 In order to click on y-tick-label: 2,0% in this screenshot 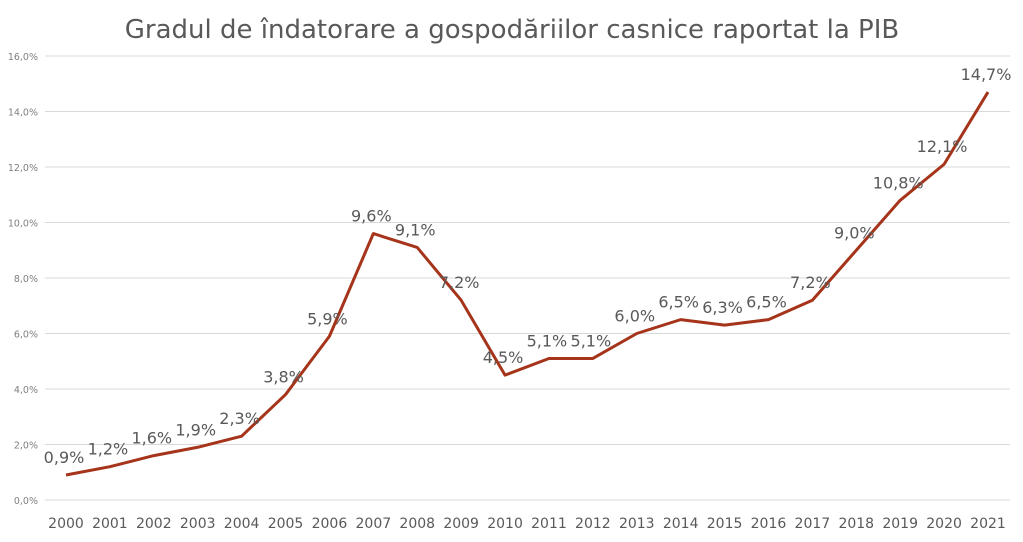, I will do `click(26, 446)`.